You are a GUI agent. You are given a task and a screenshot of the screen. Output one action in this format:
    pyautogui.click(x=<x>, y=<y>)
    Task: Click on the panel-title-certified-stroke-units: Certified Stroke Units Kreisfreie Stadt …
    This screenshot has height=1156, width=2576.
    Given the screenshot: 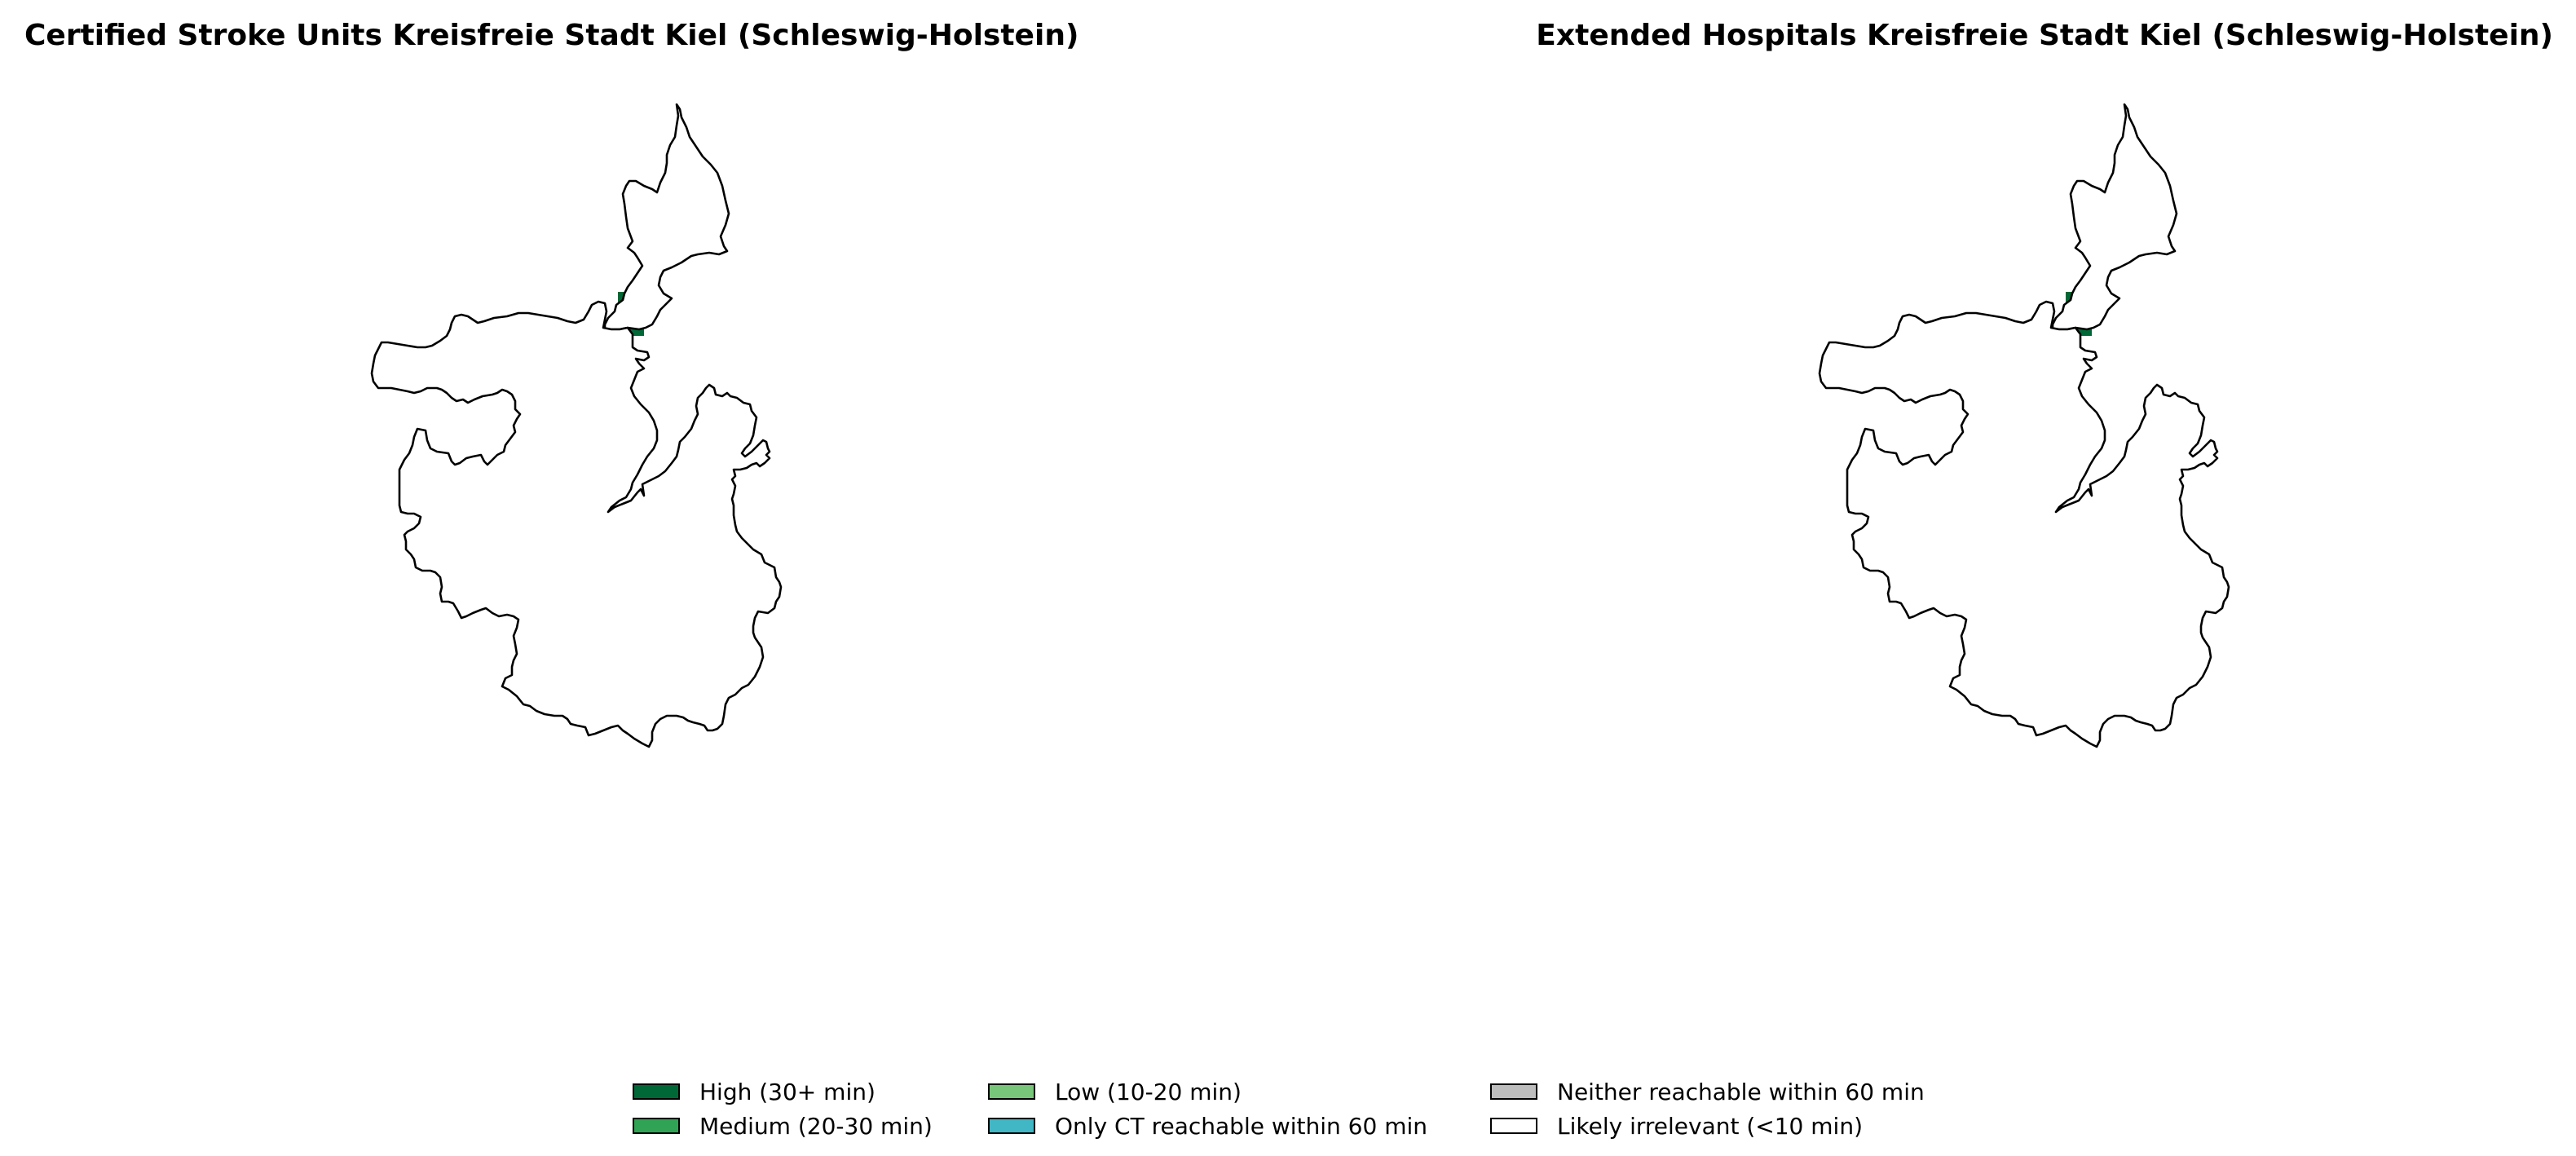 What is the action you would take?
    pyautogui.click(x=551, y=35)
    